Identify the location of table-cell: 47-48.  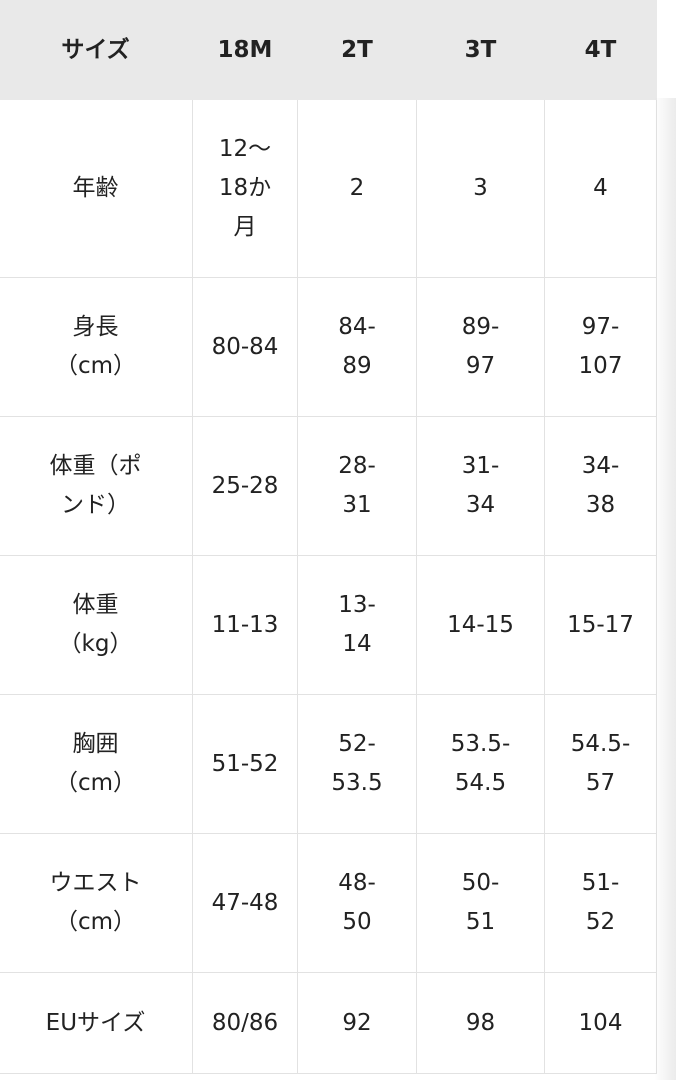
(245, 903).